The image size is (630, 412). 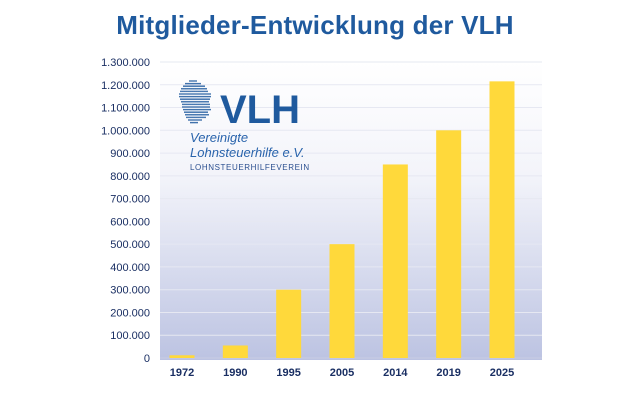 What do you see at coordinates (130, 200) in the screenshot?
I see `y-tick-label: 700.000` at bounding box center [130, 200].